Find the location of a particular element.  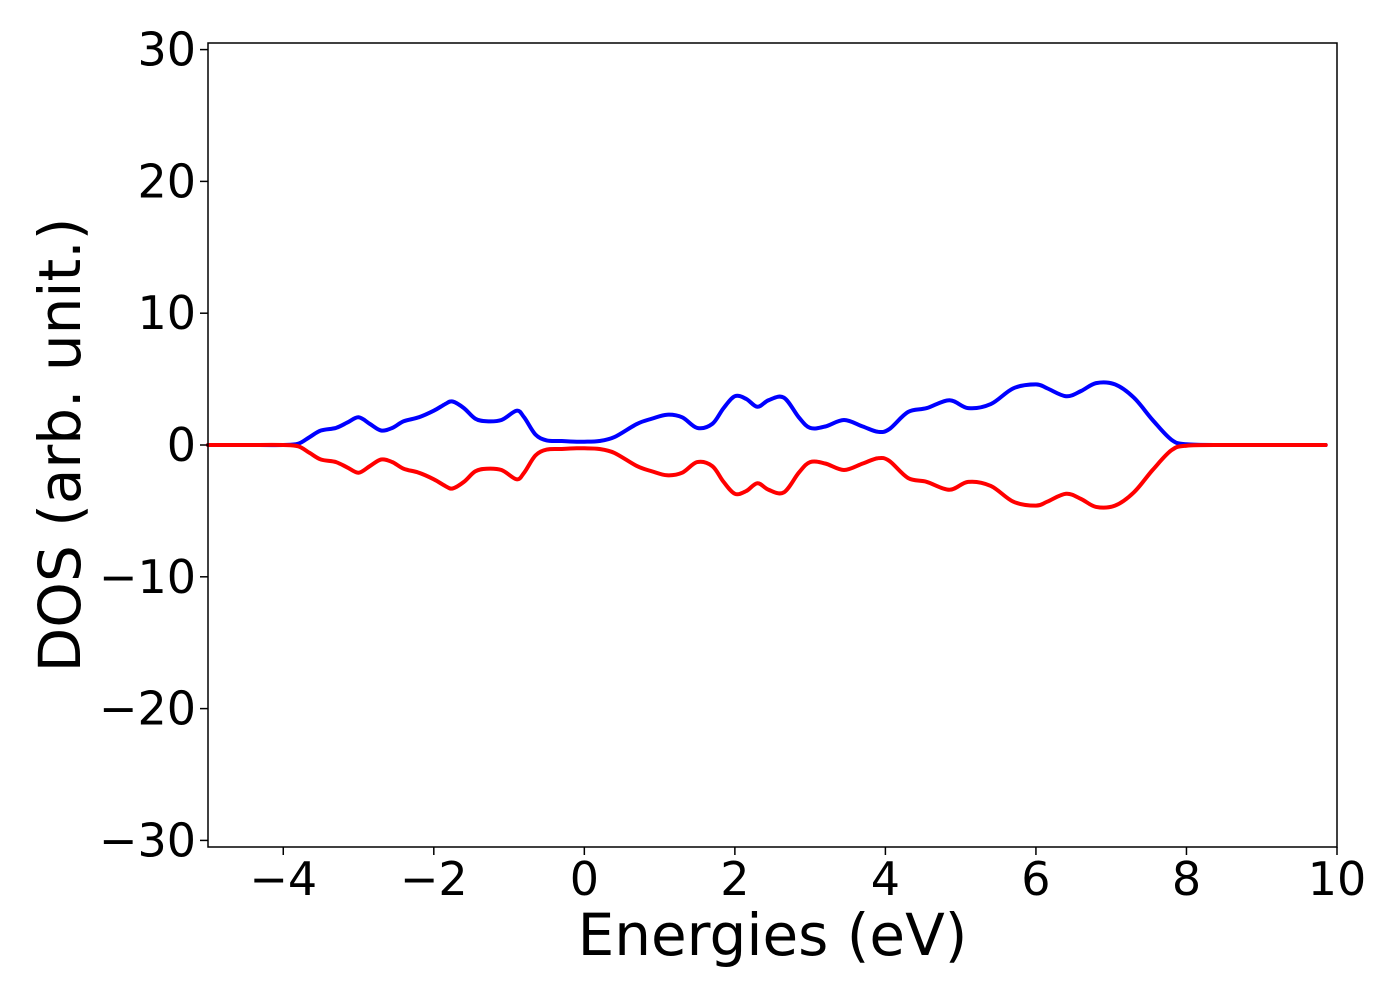

y-axis-label: DOS (arb. unit.) is located at coordinates (60, 445).